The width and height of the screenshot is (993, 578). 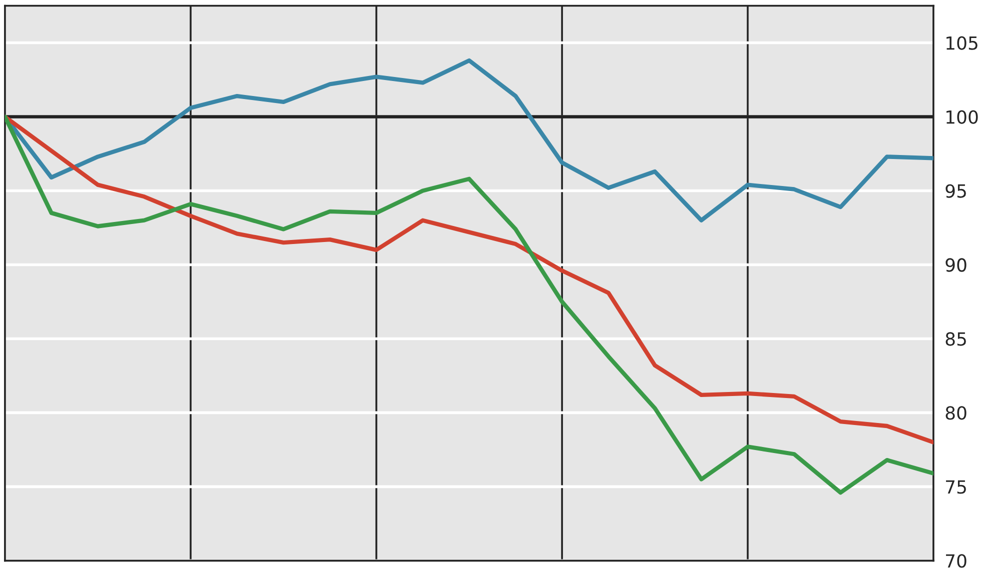 I want to click on y-tick-label: 95, so click(x=956, y=191).